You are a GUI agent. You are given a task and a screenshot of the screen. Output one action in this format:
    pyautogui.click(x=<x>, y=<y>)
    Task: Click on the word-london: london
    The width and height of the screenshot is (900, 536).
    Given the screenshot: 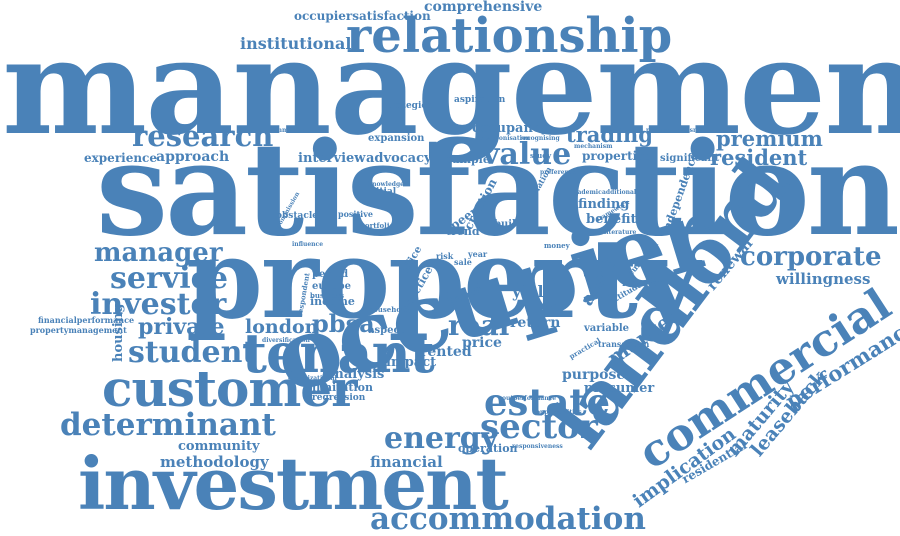 What is the action you would take?
    pyautogui.click(x=282, y=327)
    